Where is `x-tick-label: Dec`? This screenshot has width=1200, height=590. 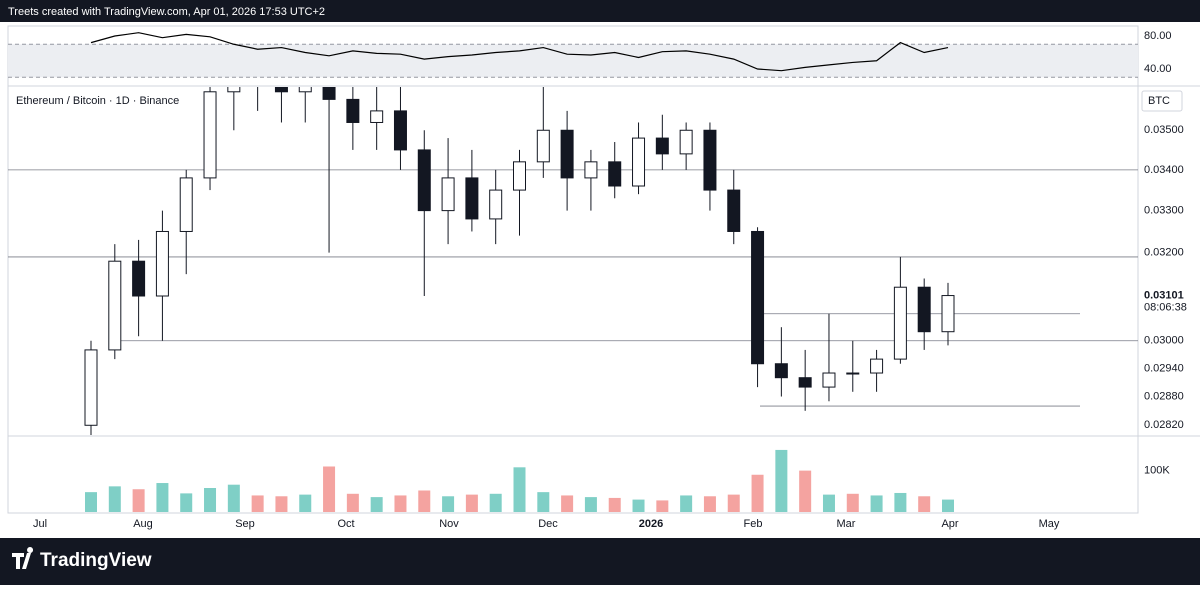 x-tick-label: Dec is located at coordinates (548, 524).